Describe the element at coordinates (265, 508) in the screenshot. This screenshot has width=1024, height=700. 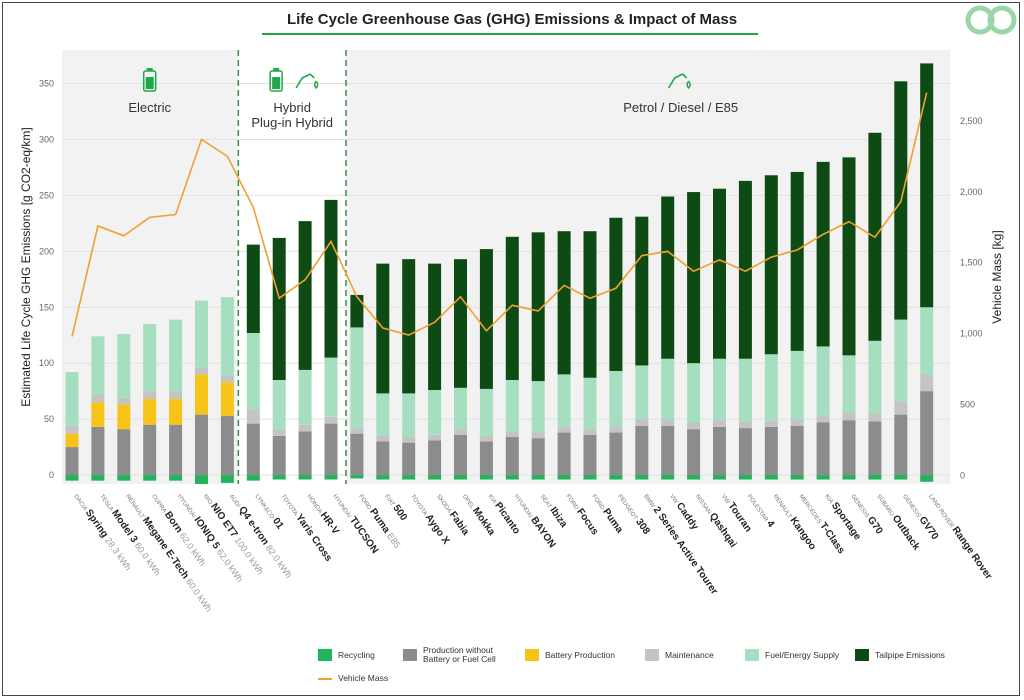
I see `category-brand: LYNK&CO` at that location.